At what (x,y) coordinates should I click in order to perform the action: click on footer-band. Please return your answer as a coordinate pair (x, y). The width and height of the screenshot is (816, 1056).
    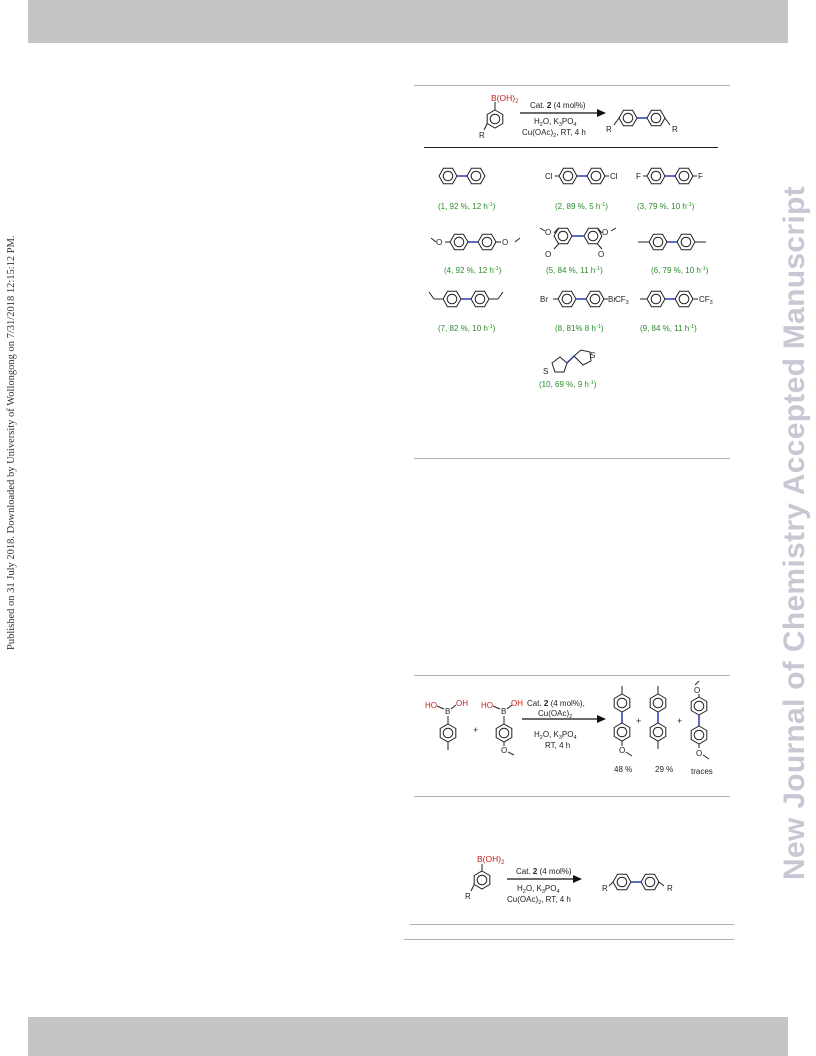
    Looking at the image, I should click on (408, 1036).